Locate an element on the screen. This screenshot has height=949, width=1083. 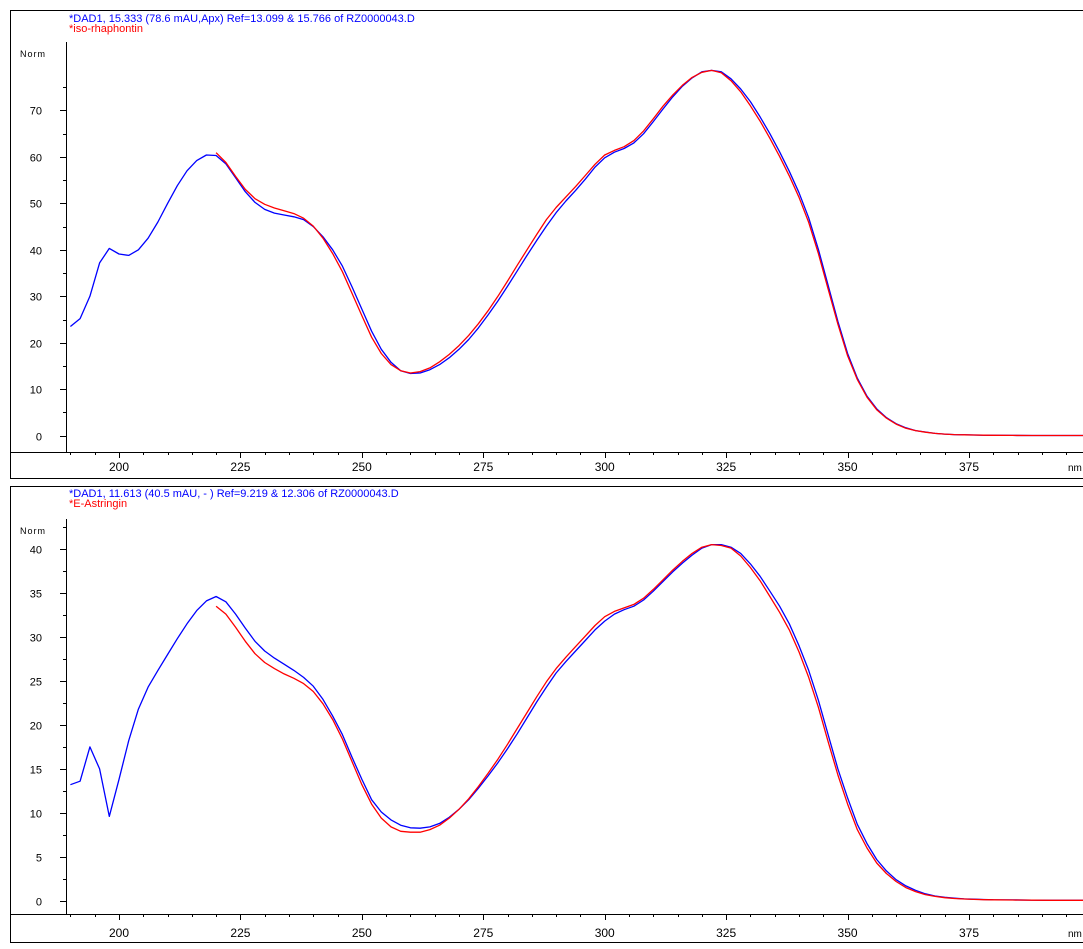
y-tick-label: 5 is located at coordinates (39, 859).